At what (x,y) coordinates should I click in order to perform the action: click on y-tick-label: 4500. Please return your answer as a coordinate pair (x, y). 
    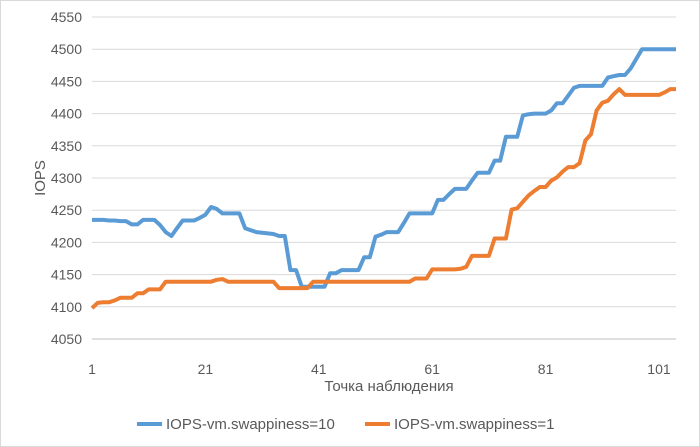
    Looking at the image, I should click on (66, 49).